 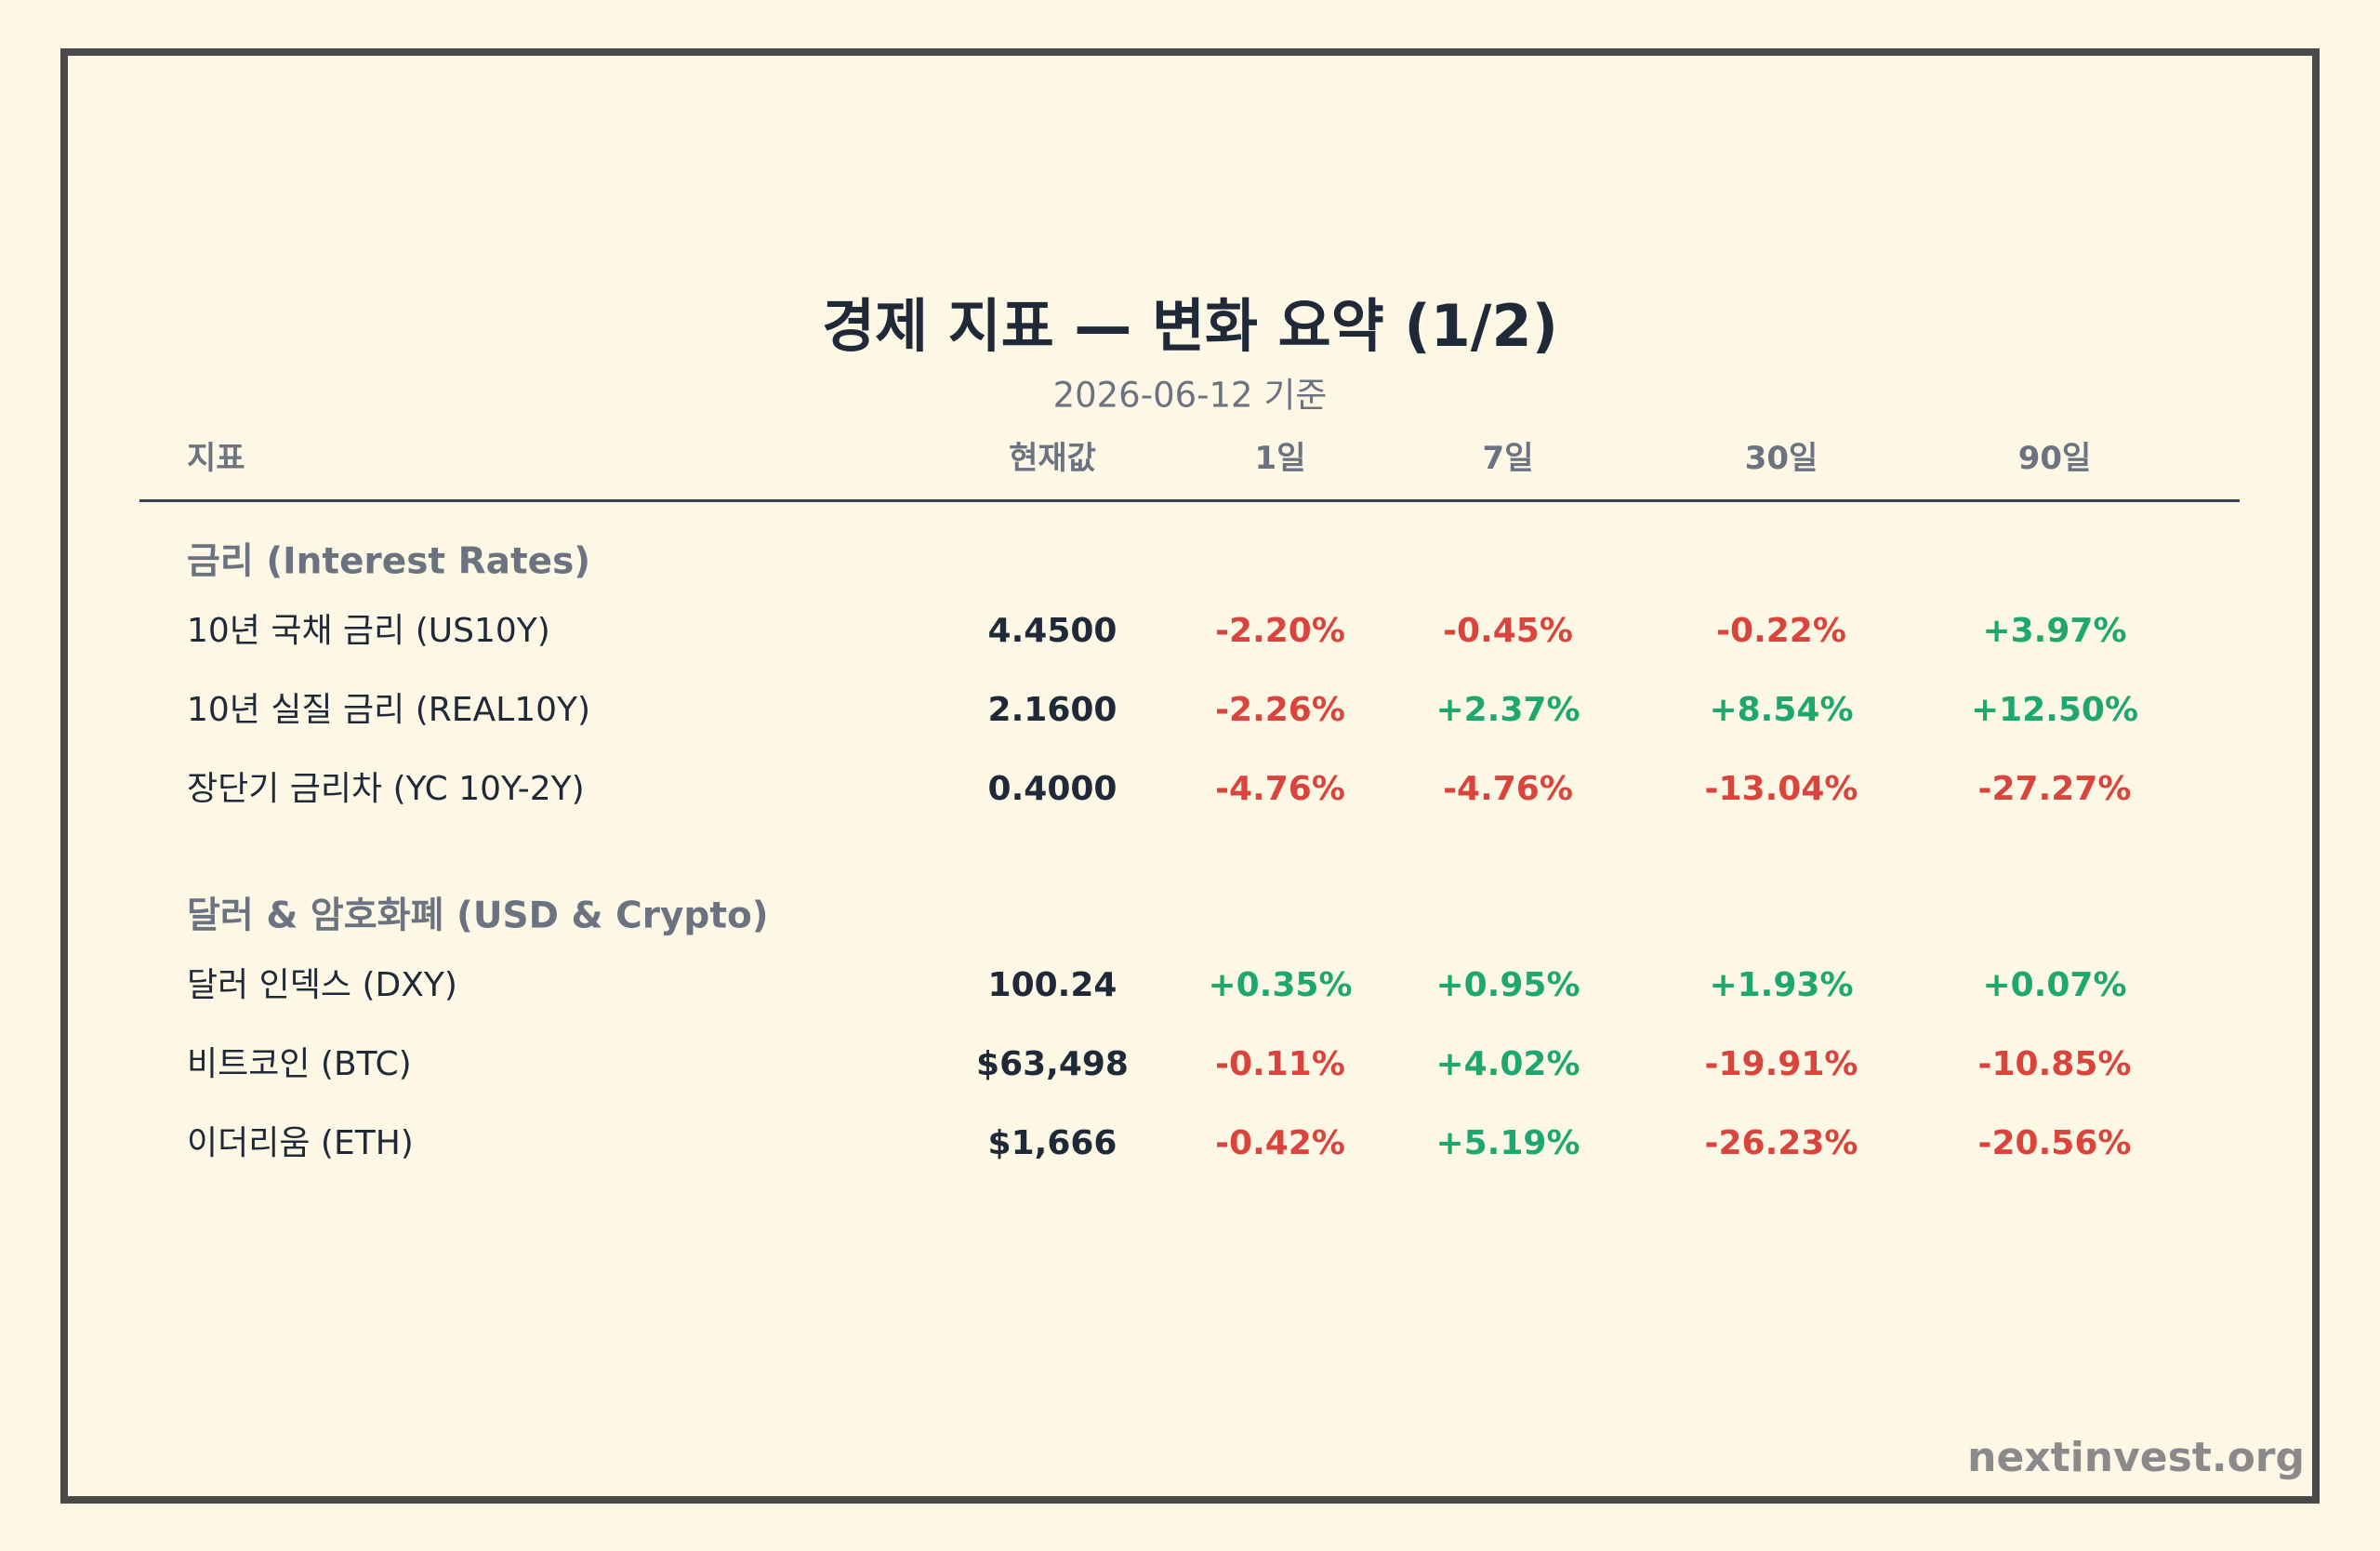 What do you see at coordinates (1781, 1143) in the screenshot?
I see `change-value: -26.23%` at bounding box center [1781, 1143].